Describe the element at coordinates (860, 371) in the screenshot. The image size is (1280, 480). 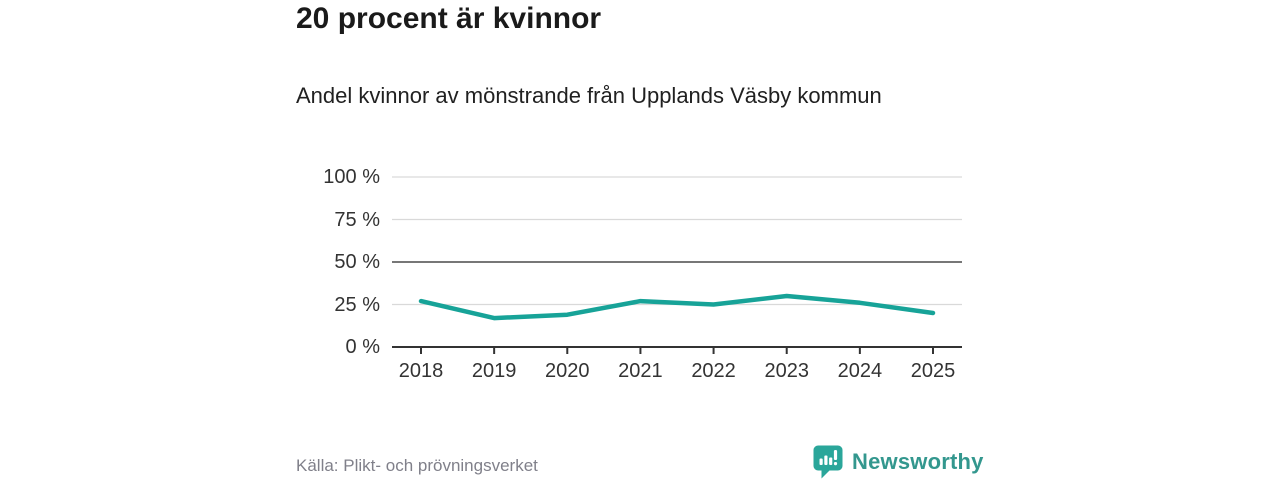
I see `x-tick-label: 2024` at that location.